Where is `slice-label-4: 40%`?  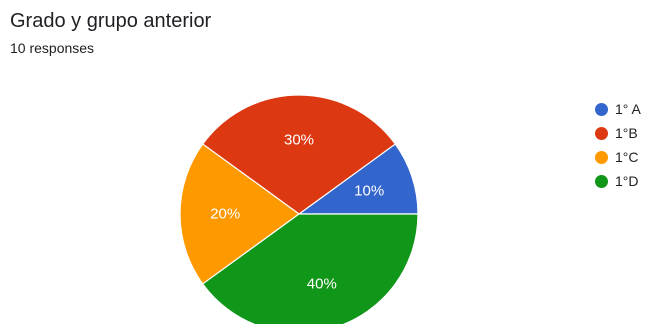
slice-label-4: 40% is located at coordinates (322, 284).